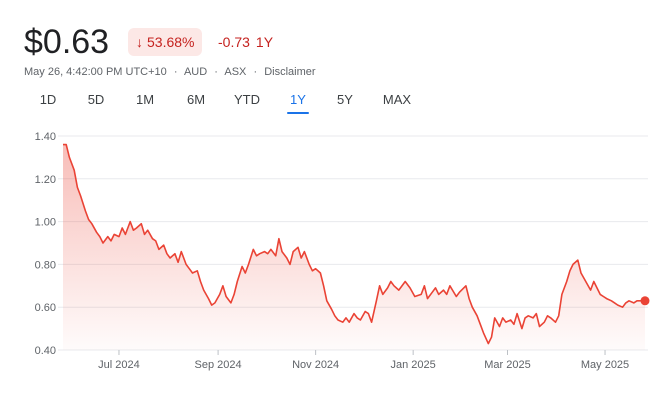  I want to click on current-price-marker, so click(645, 301).